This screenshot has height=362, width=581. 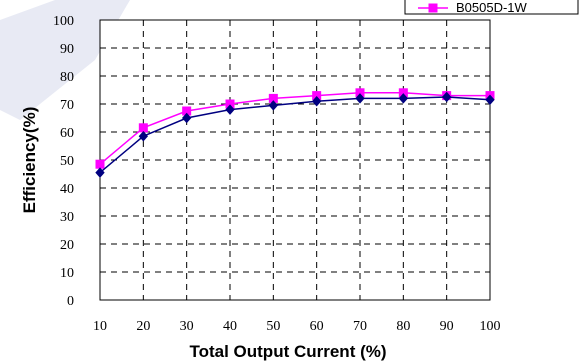 What do you see at coordinates (67, 245) in the screenshot?
I see `y-tick-label: 20` at bounding box center [67, 245].